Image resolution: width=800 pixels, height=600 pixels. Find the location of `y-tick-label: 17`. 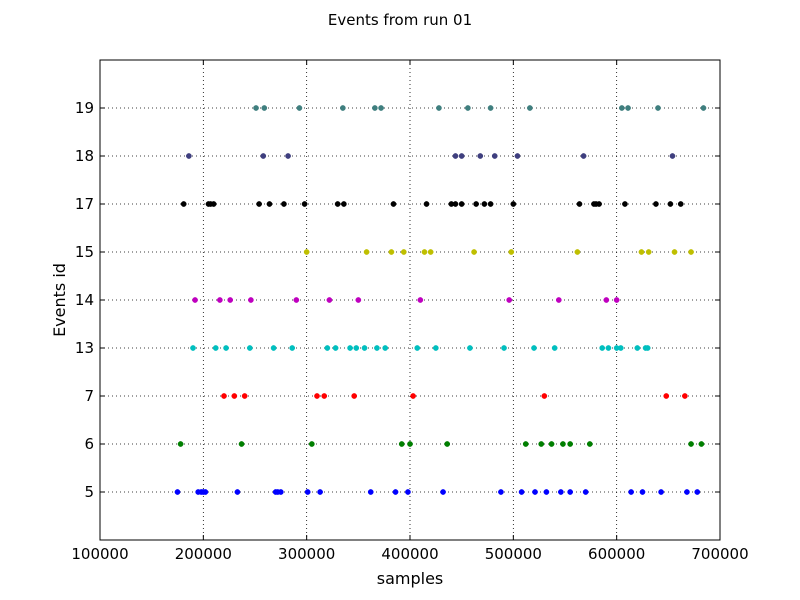

y-tick-label: 17 is located at coordinates (84, 204).